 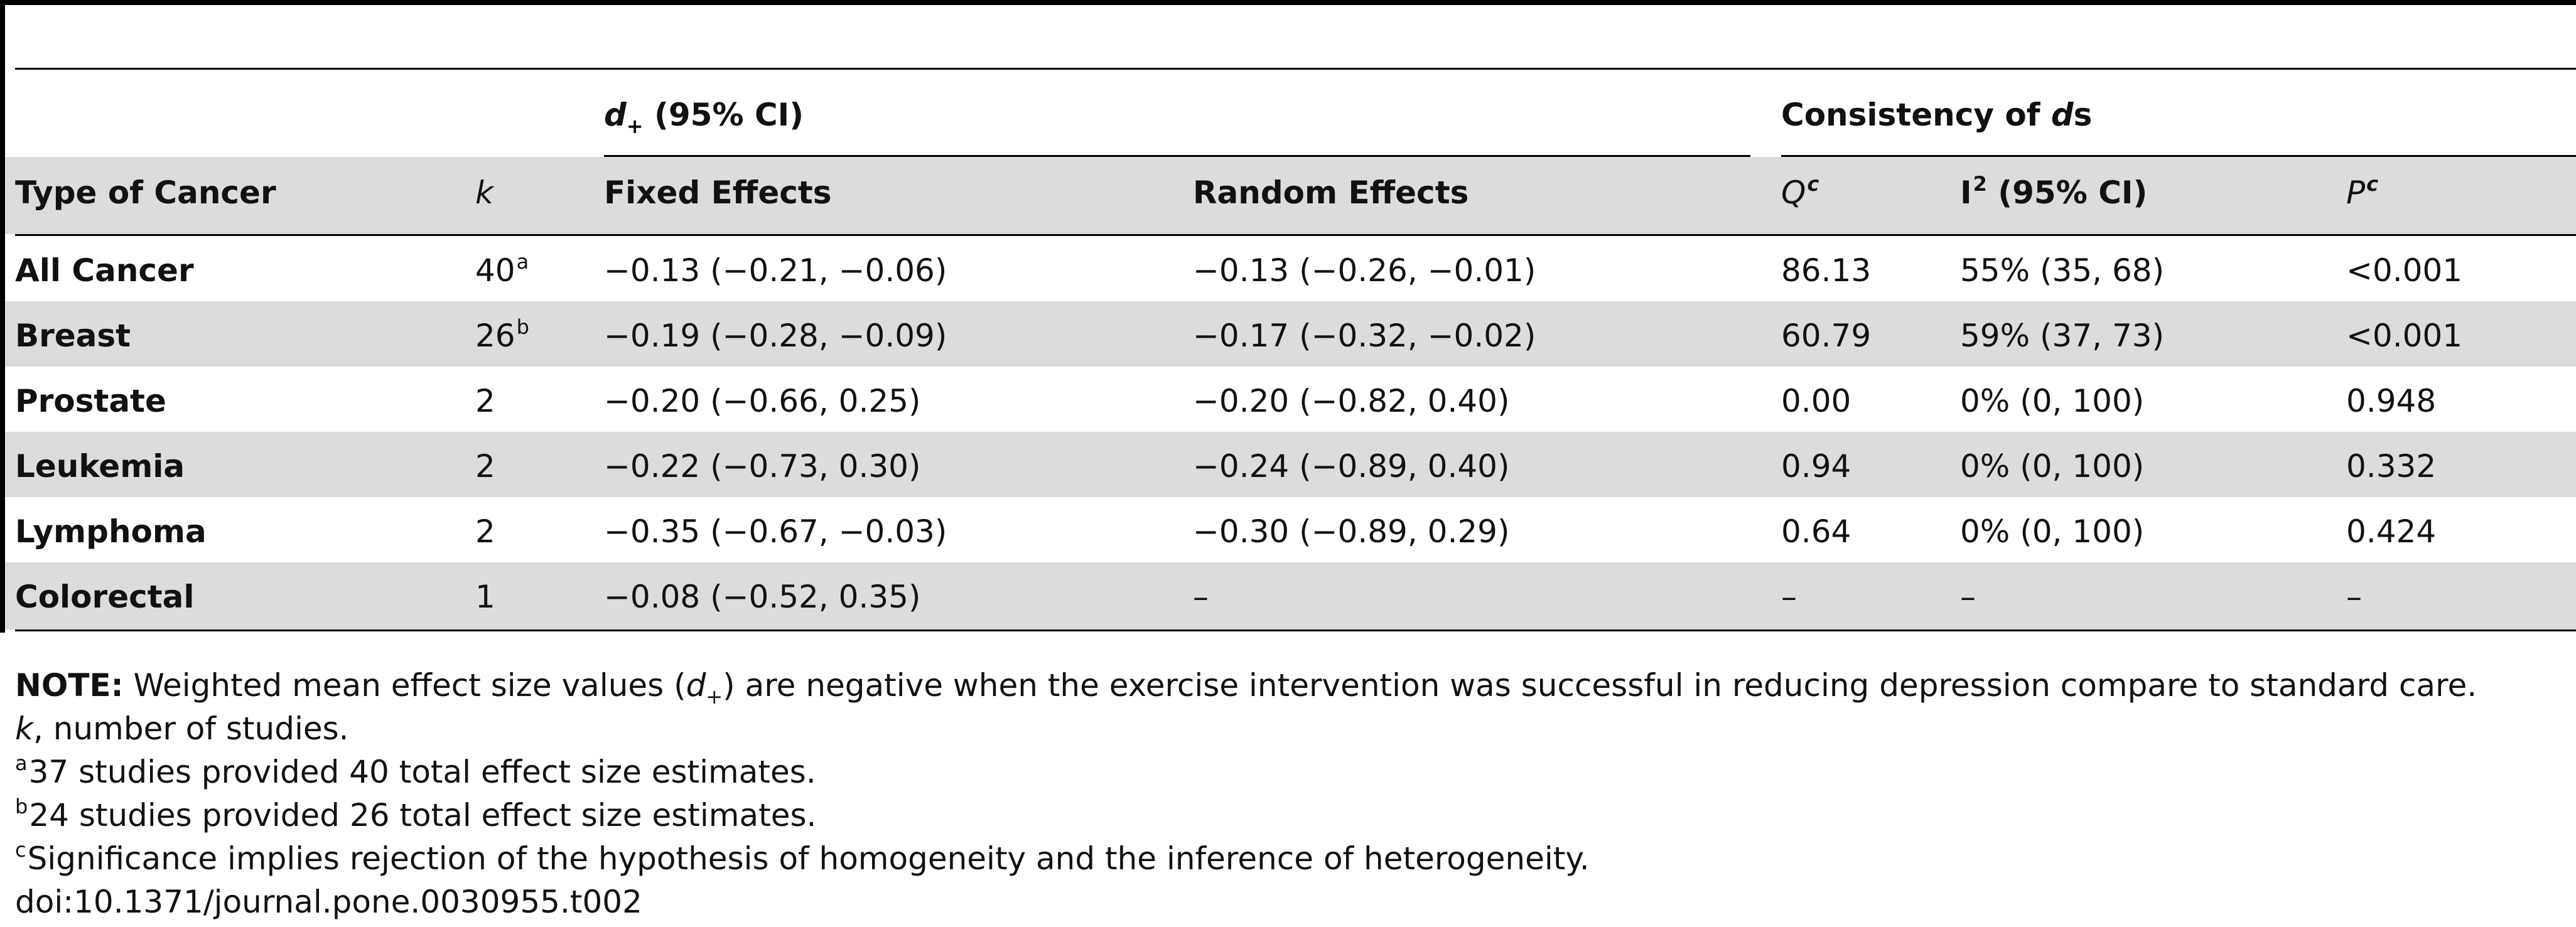 What do you see at coordinates (502, 334) in the screenshot?
I see `table-row-k: 26b` at bounding box center [502, 334].